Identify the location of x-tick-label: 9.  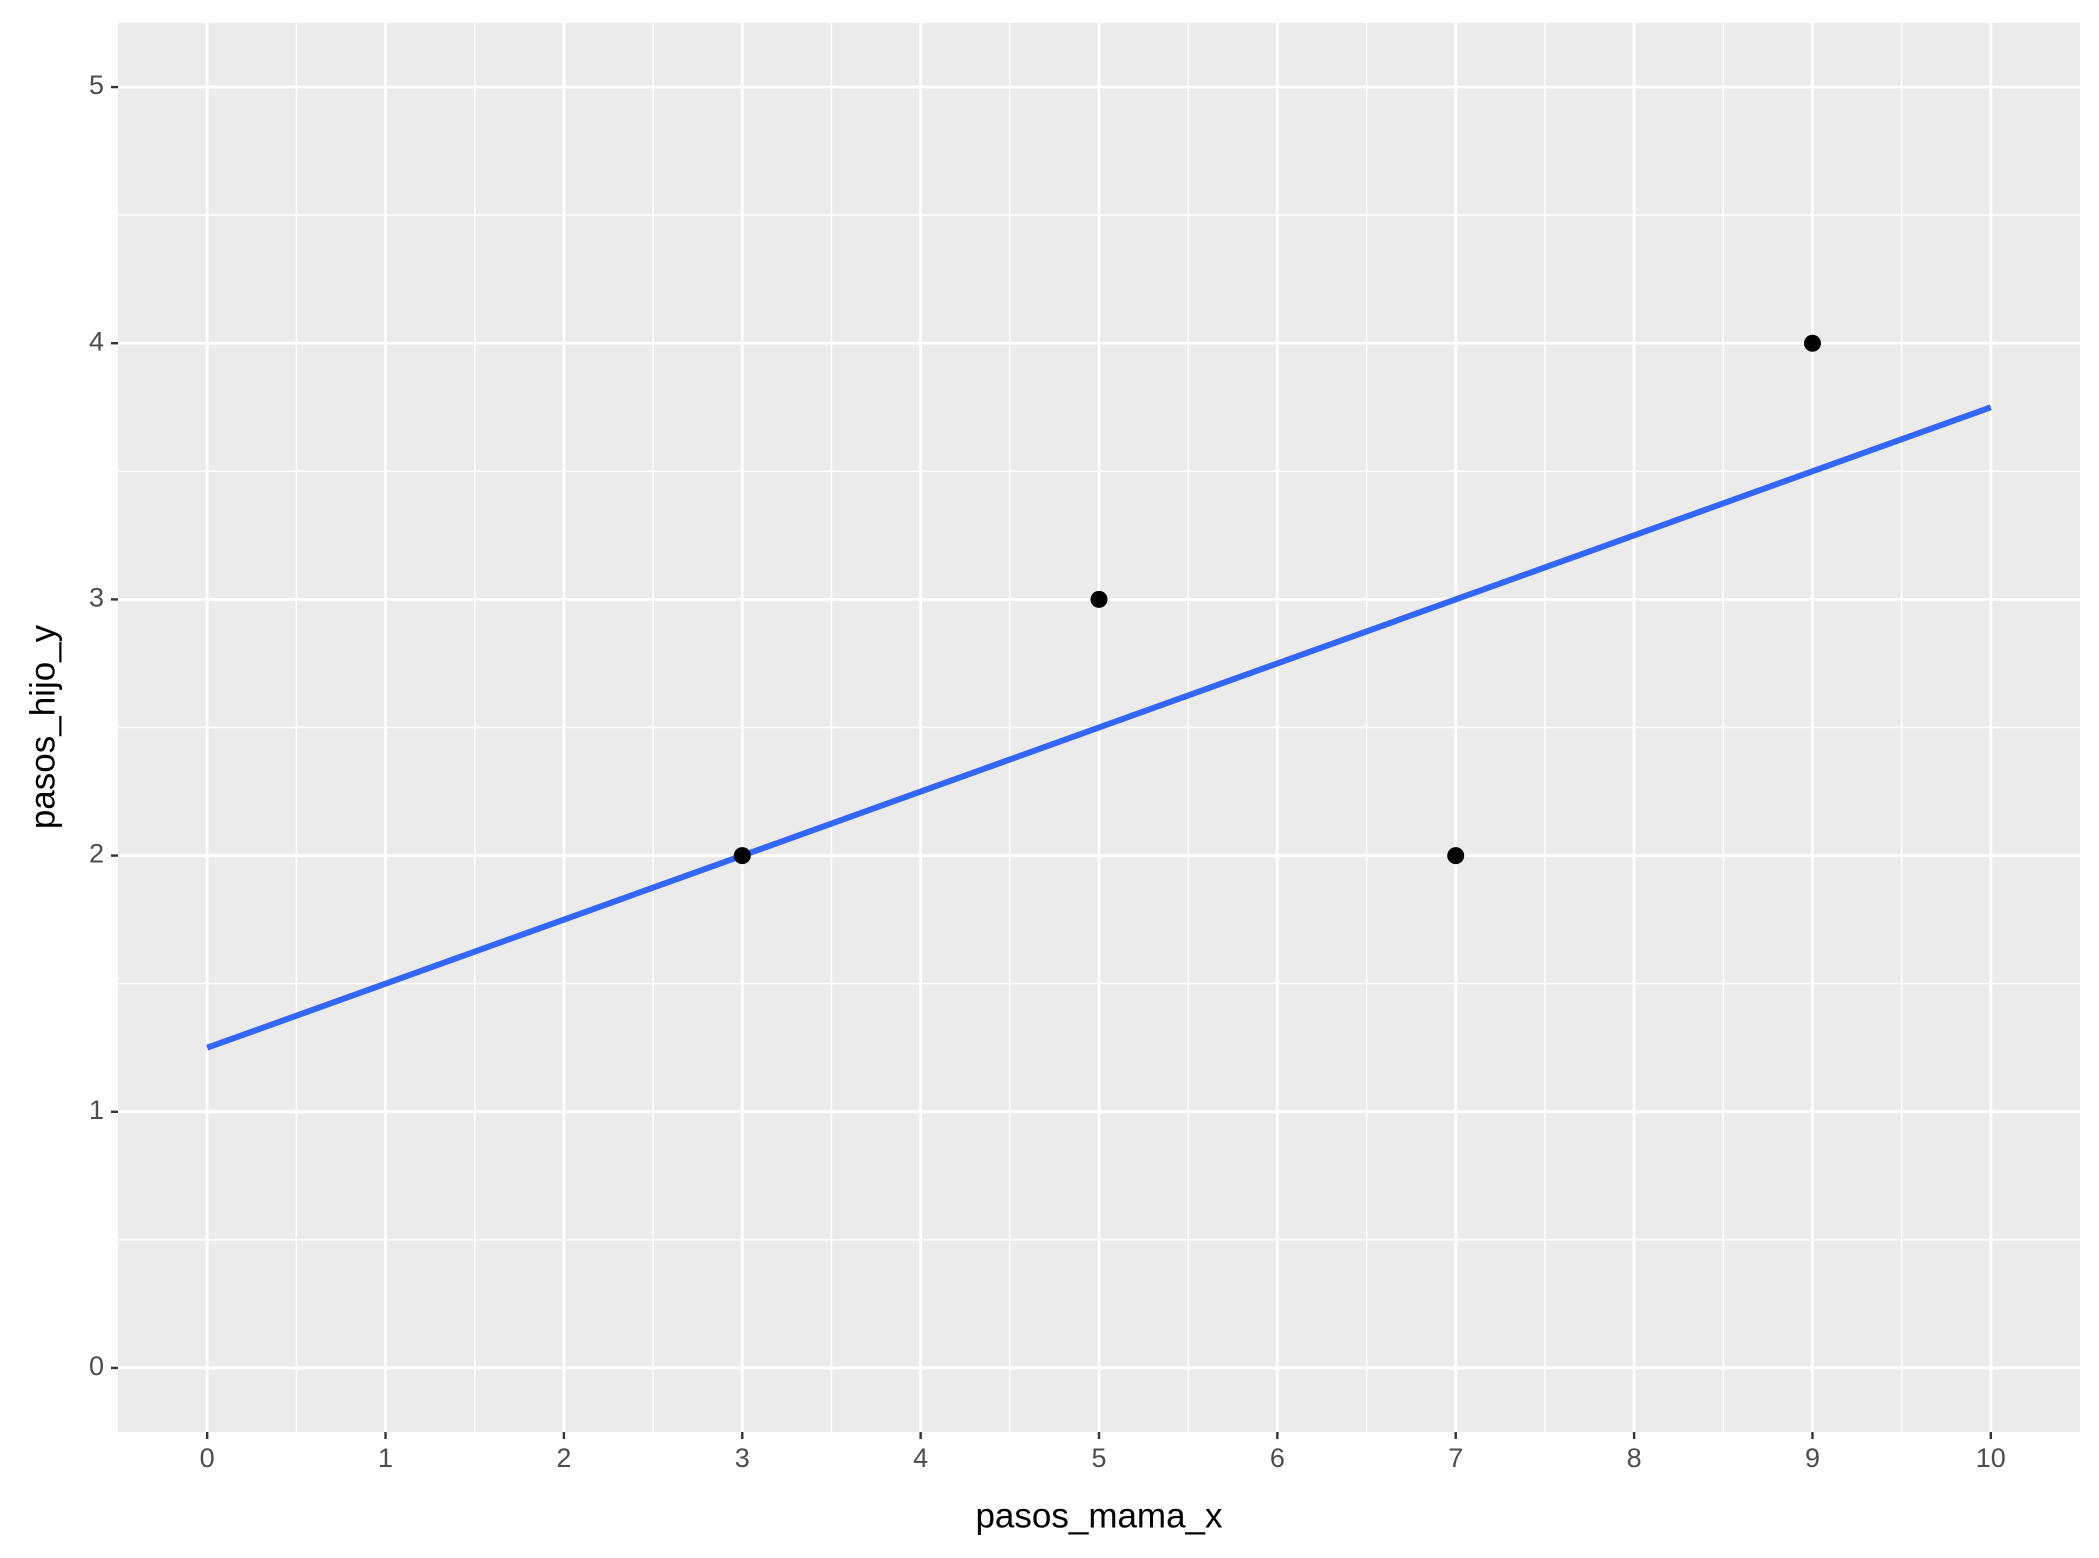
(1812, 1458).